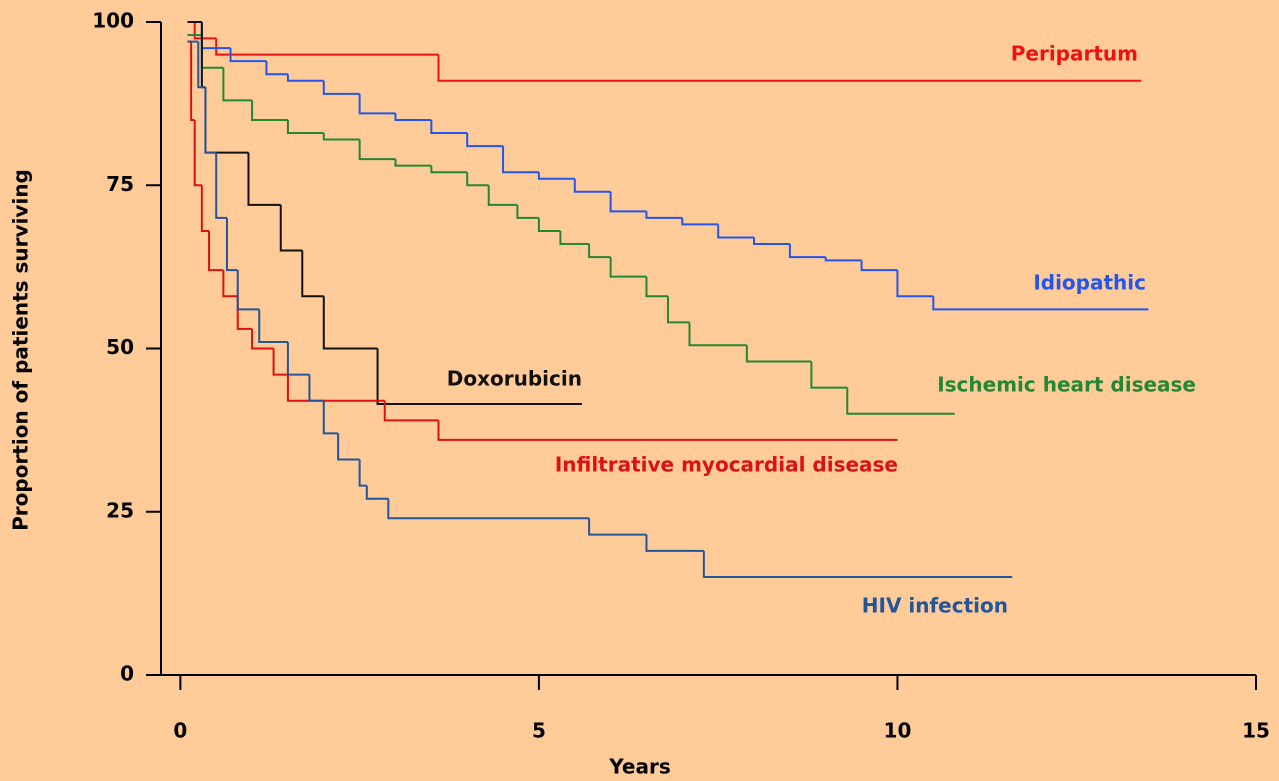 The width and height of the screenshot is (1279, 781). Describe the element at coordinates (935, 606) in the screenshot. I see `series-label: HIV infection` at that location.